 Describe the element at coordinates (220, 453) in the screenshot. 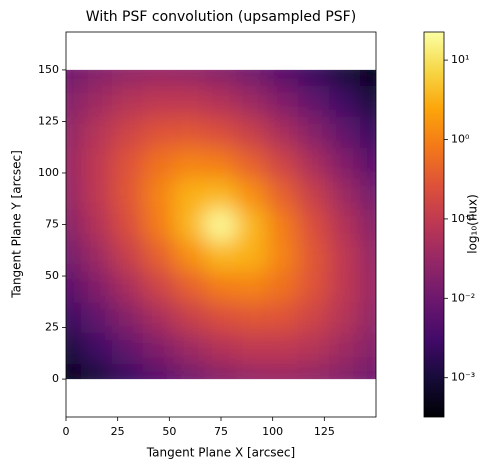

I see `x-axis-label: Tangent Plane X [arcsec]` at that location.